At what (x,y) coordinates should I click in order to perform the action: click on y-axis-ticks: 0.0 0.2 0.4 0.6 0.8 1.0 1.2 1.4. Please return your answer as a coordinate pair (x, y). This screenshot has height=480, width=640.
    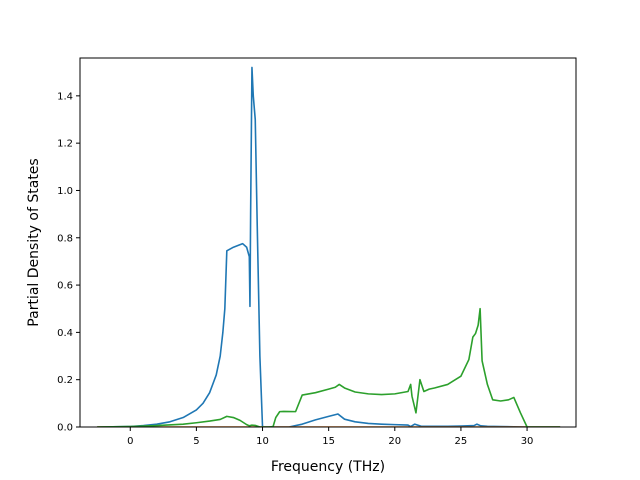
    Looking at the image, I should click on (68, 262).